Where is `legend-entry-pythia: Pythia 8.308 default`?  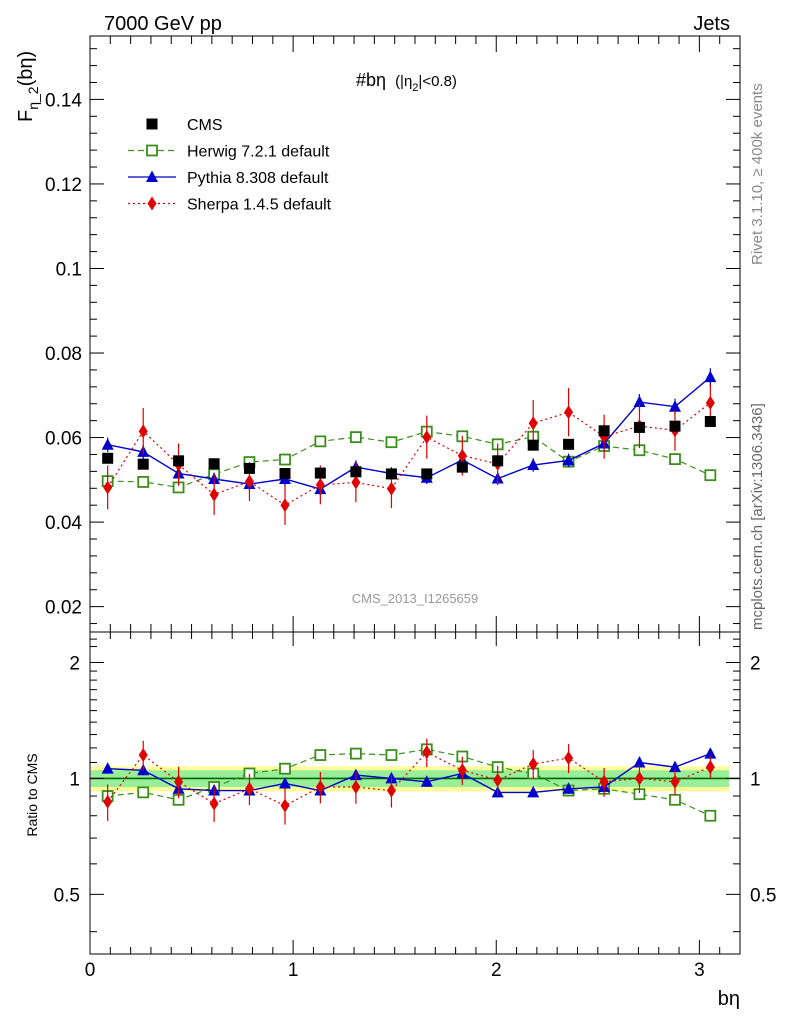
legend-entry-pythia: Pythia 8.308 default is located at coordinates (228, 178).